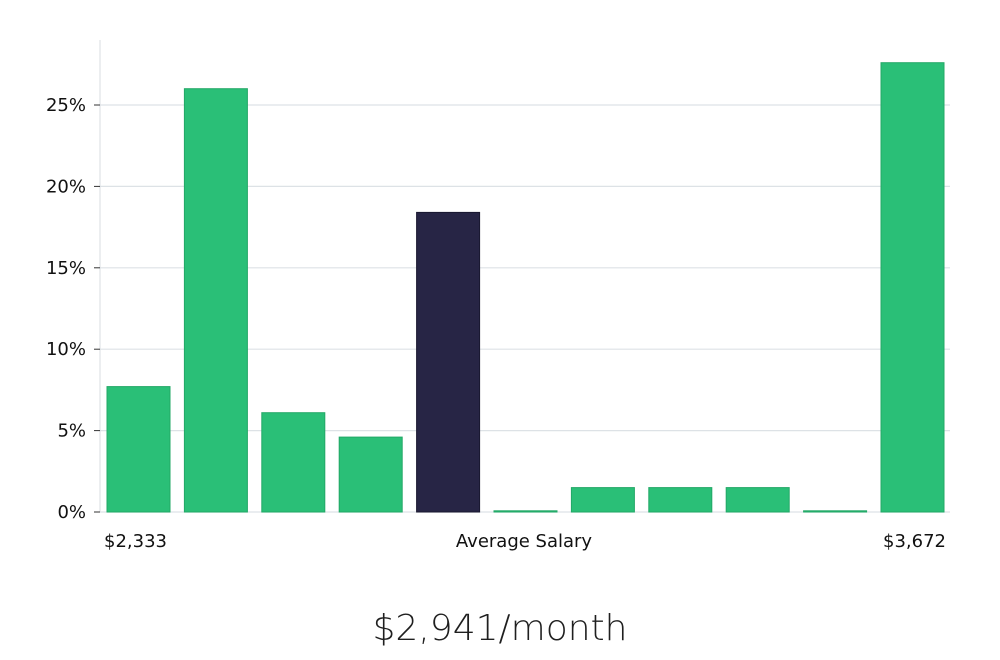  I want to click on y-tick-label: 10%, so click(66, 349).